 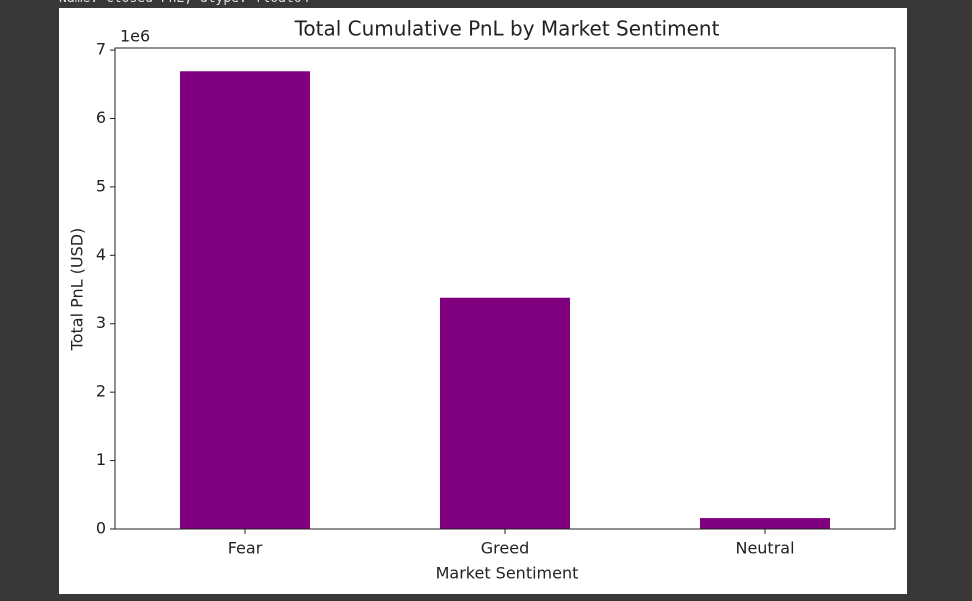 I want to click on y-tick-label: 0, so click(x=101, y=528).